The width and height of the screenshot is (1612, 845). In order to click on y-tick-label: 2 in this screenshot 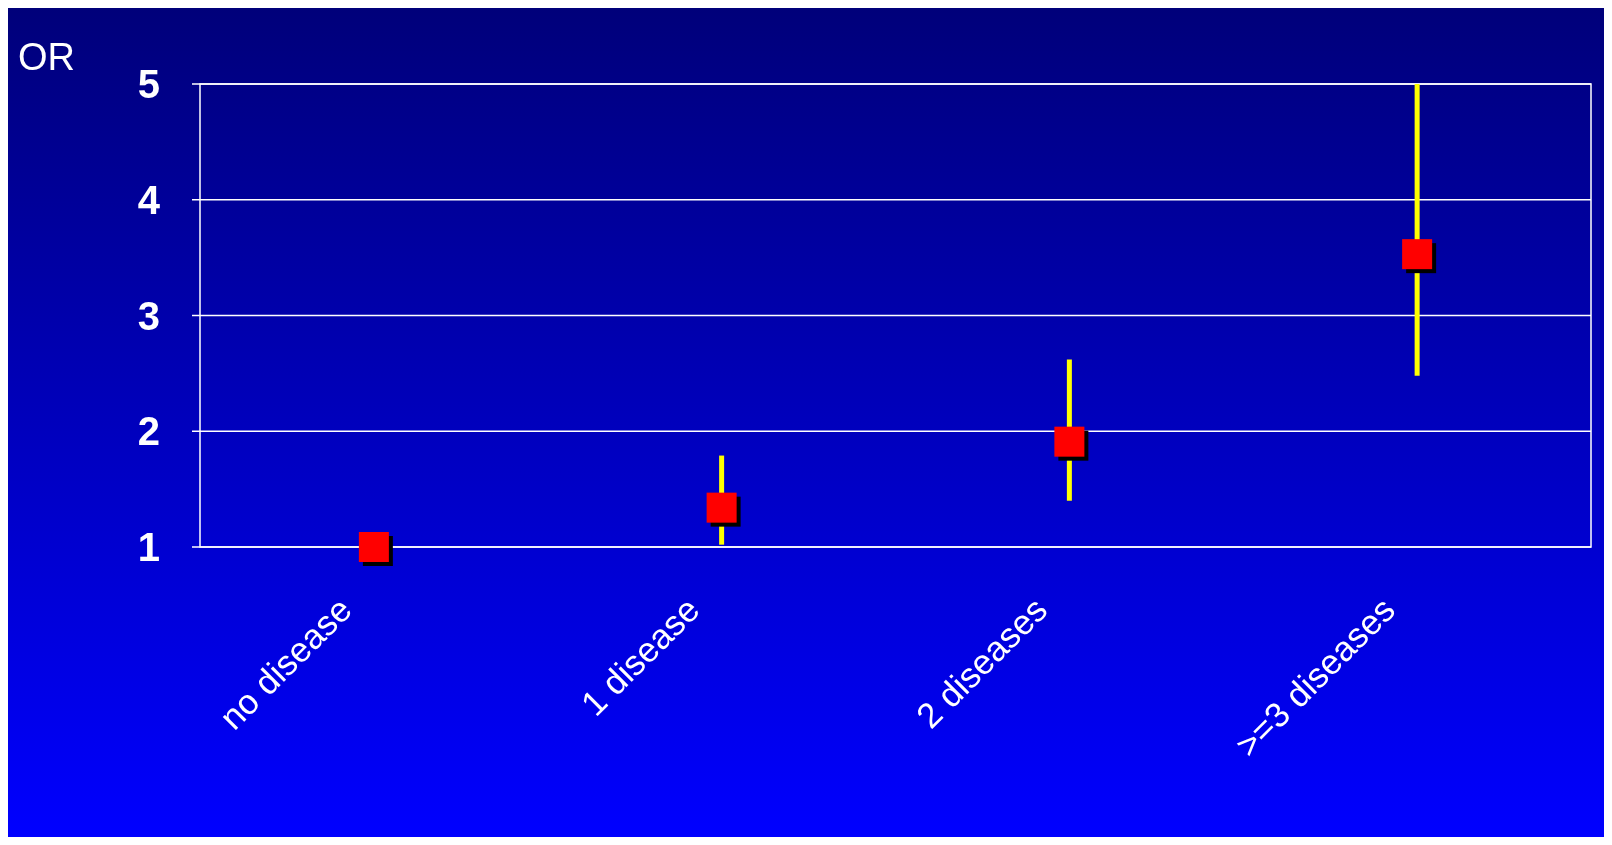, I will do `click(148, 431)`.